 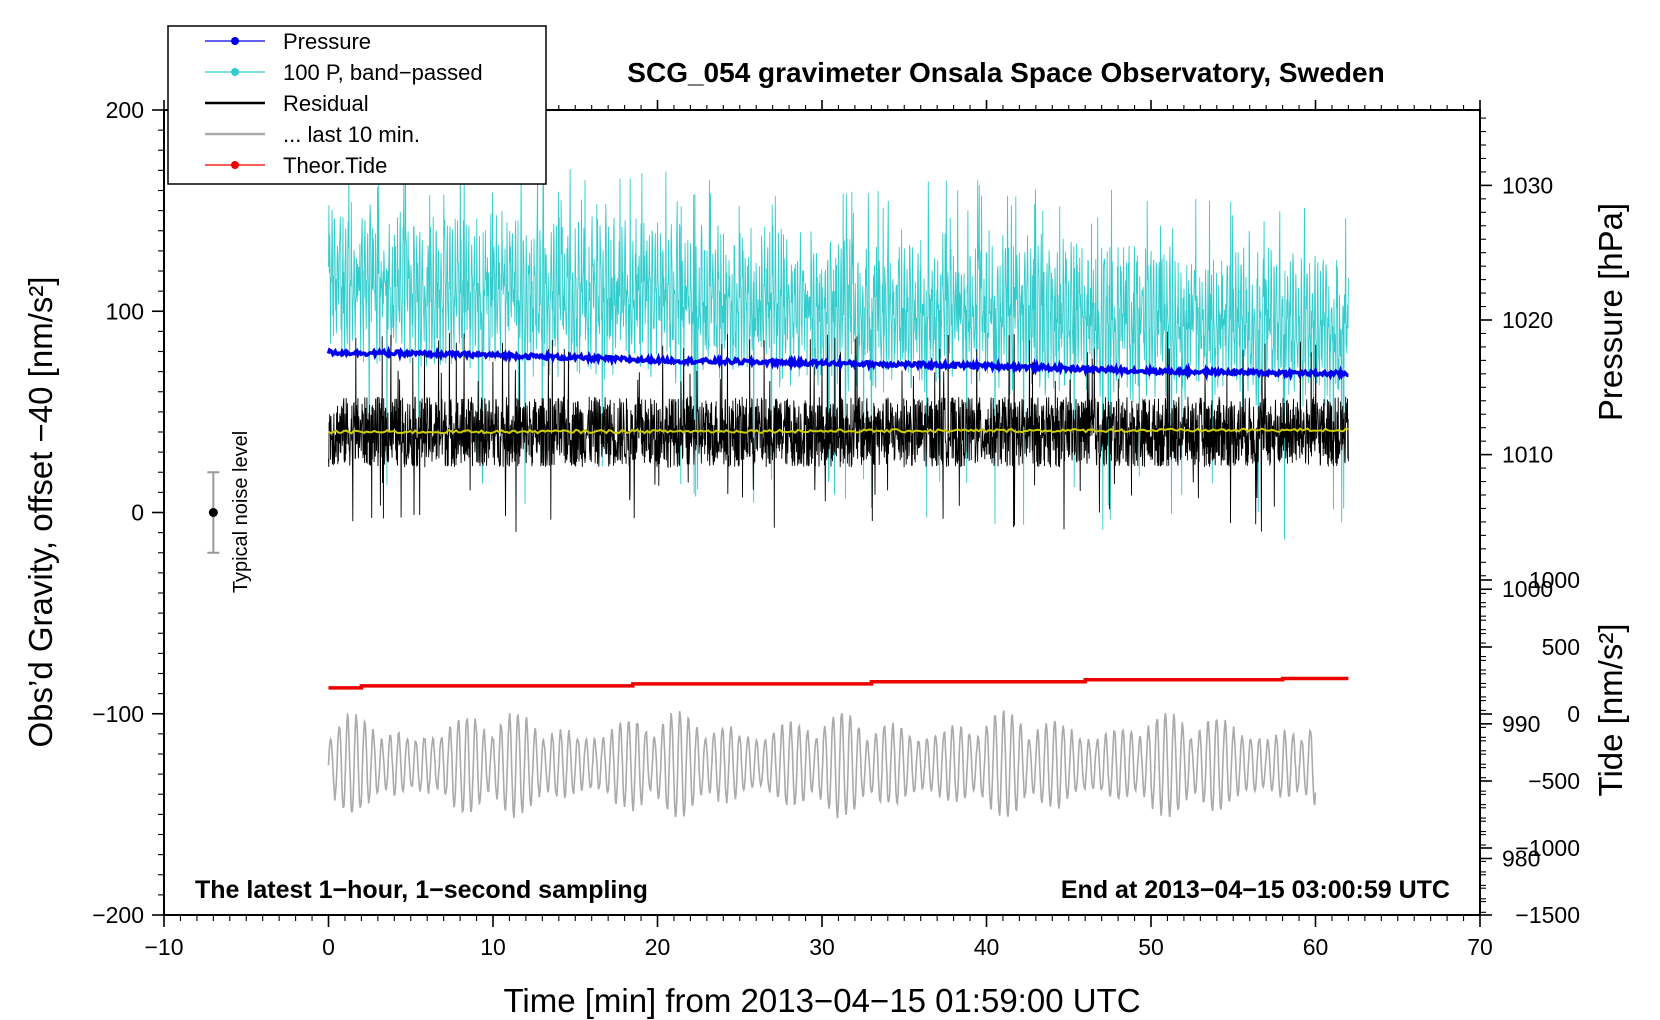 What do you see at coordinates (1480, 947) in the screenshot?
I see `x-tick-label: 70` at bounding box center [1480, 947].